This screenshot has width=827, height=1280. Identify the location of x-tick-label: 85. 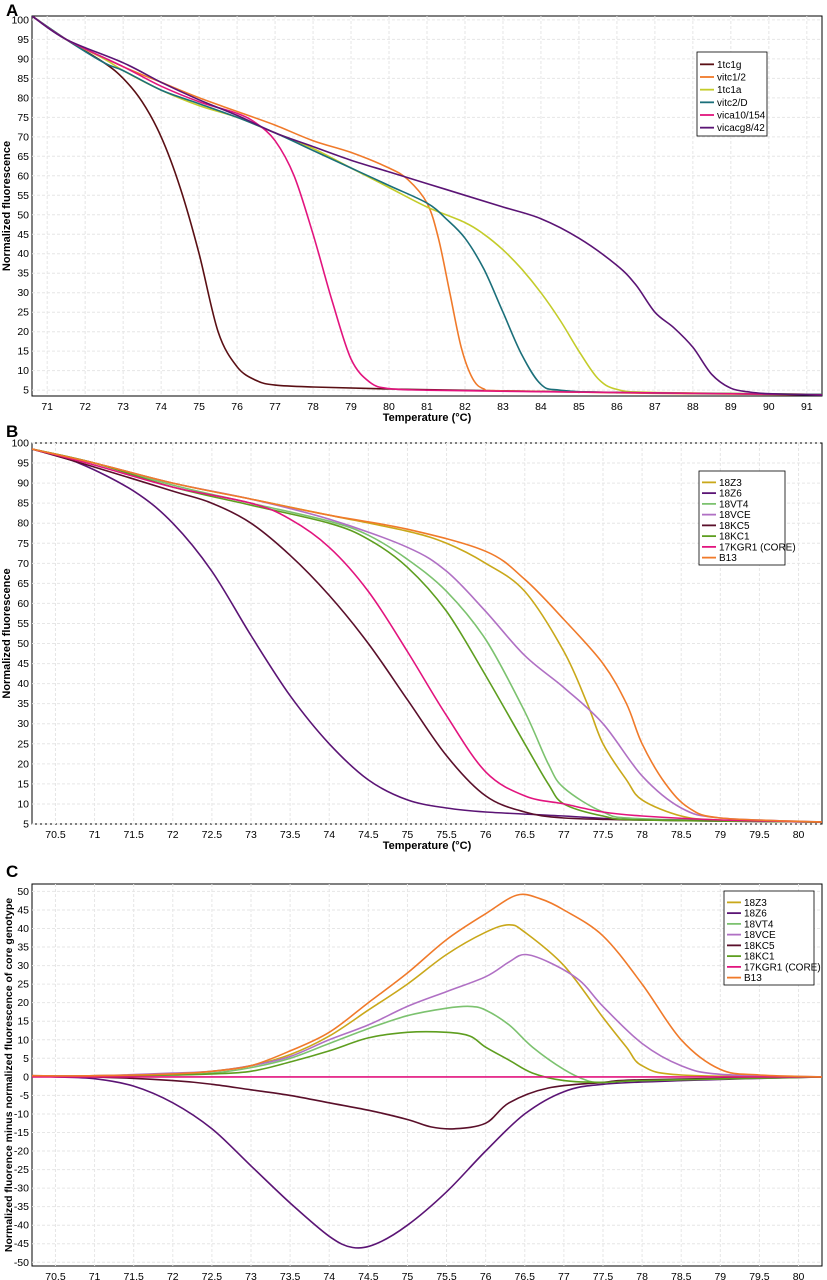
(579, 407).